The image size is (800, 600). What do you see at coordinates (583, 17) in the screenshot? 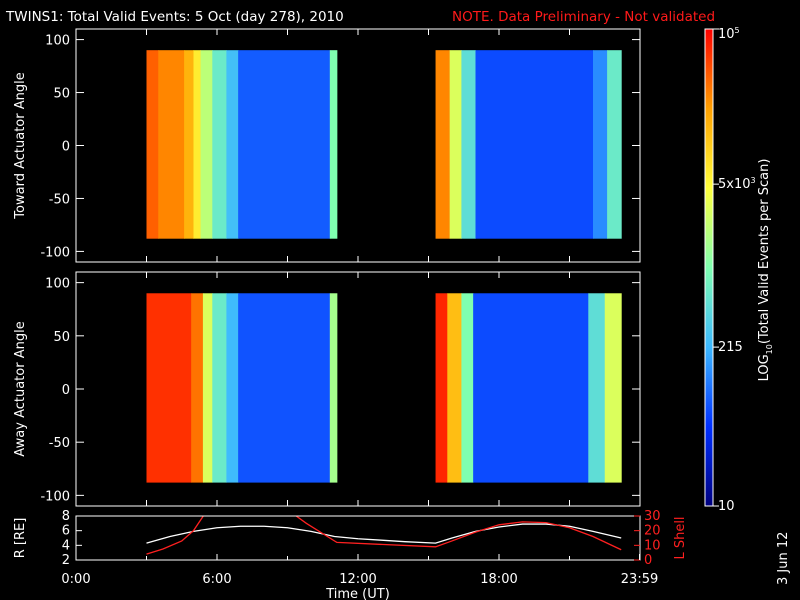
I see `preliminary-note: NOTE. Data Preliminary - Not validated` at bounding box center [583, 17].